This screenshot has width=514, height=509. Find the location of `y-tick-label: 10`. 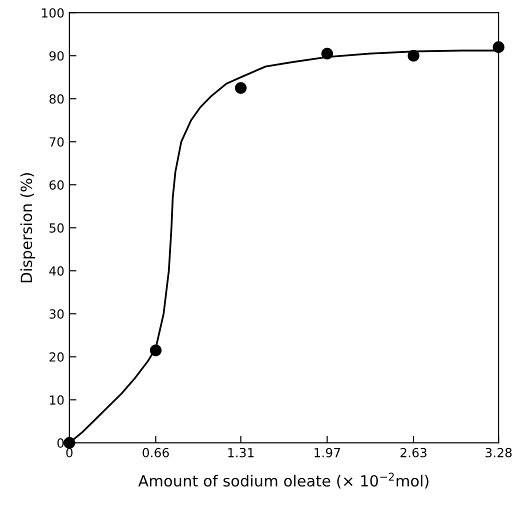

y-tick-label: 10 is located at coordinates (57, 400).